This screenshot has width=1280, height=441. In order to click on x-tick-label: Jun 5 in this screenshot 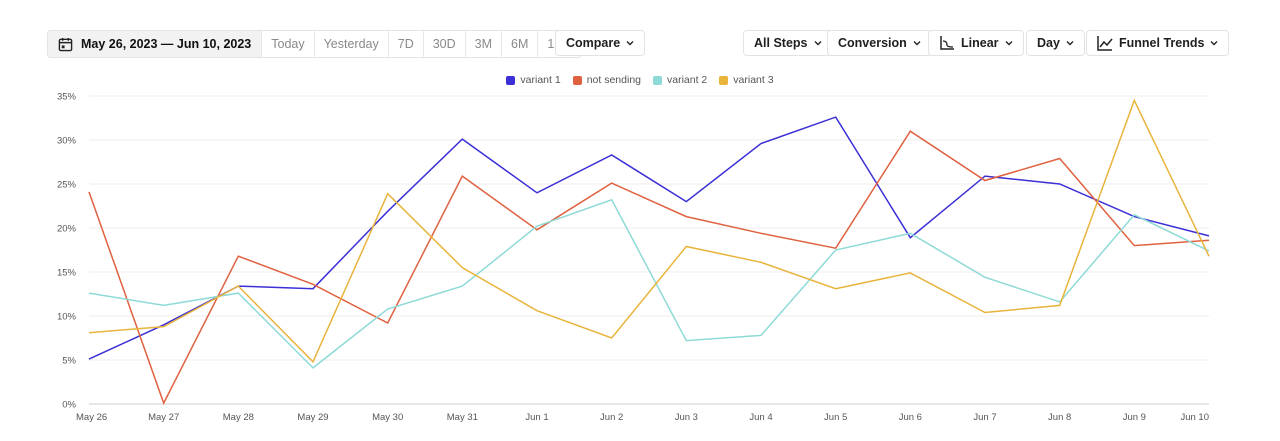, I will do `click(835, 417)`.